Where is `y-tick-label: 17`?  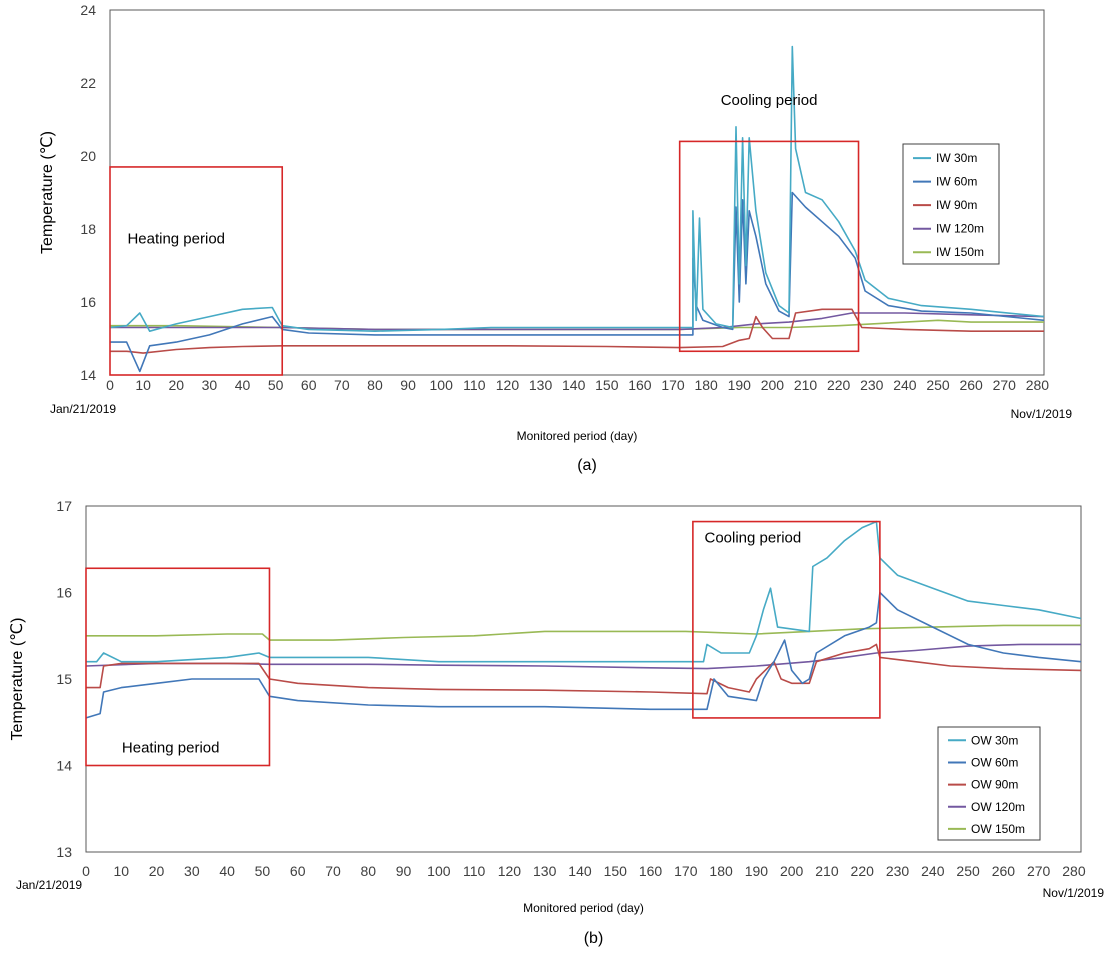
y-tick-label: 17 is located at coordinates (64, 506).